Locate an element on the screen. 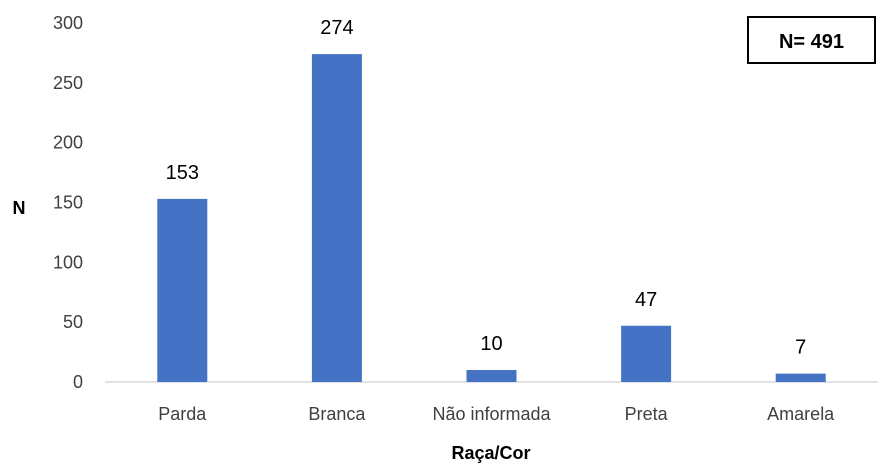 The height and width of the screenshot is (466, 888). x-axis-title: Raça/Cor is located at coordinates (490, 453).